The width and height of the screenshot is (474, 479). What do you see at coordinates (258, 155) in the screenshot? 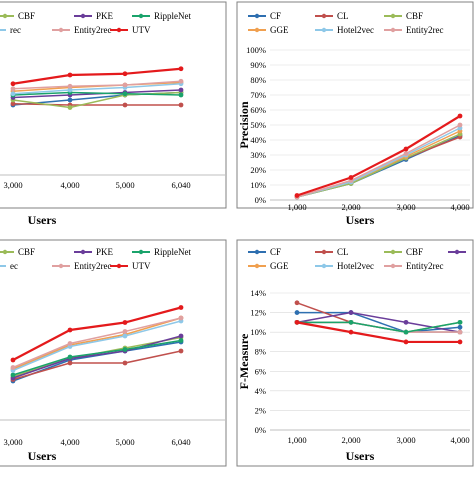
I see `y-tick-label: 30%` at bounding box center [258, 155].